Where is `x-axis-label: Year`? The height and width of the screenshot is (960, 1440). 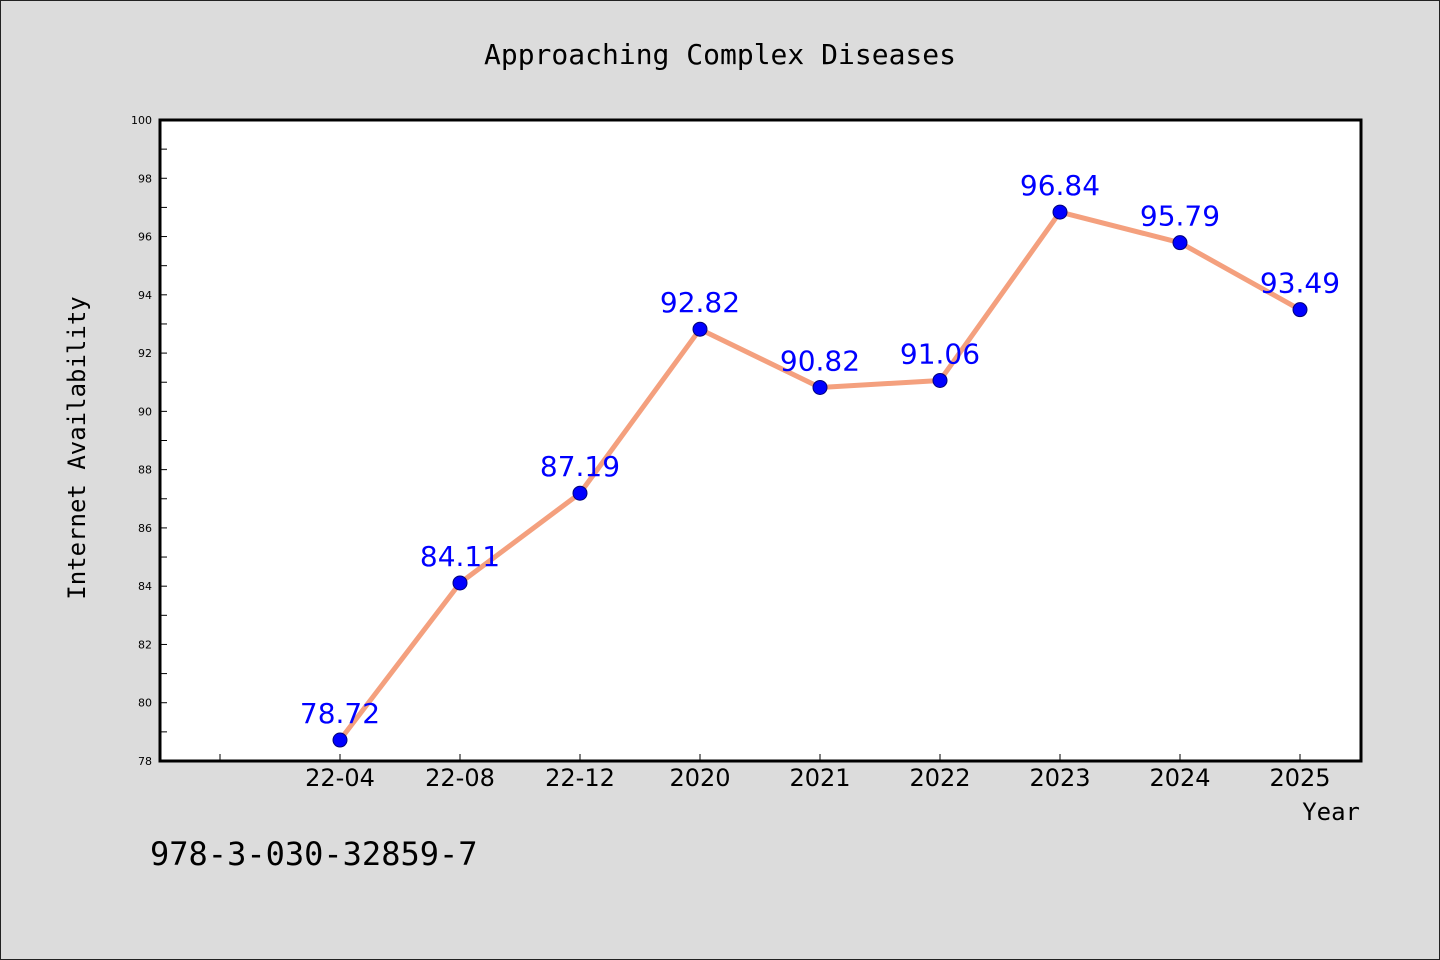 x-axis-label: Year is located at coordinates (1331, 812).